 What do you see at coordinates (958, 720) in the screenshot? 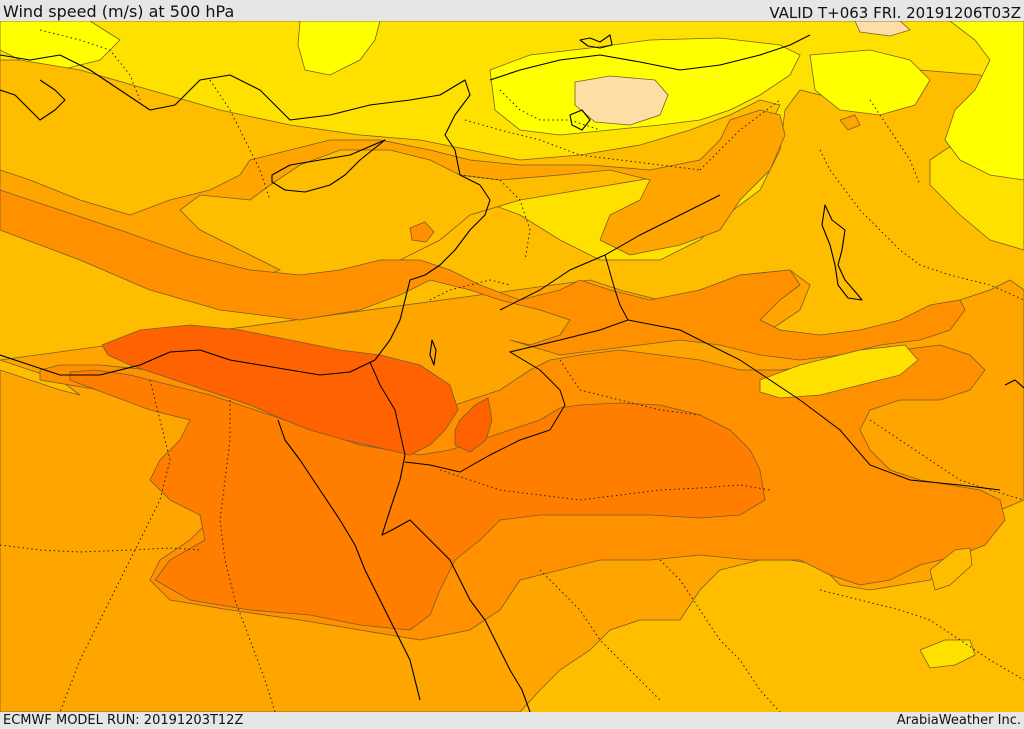
I see `credit: ArabiaWeather Inc.` at bounding box center [958, 720].